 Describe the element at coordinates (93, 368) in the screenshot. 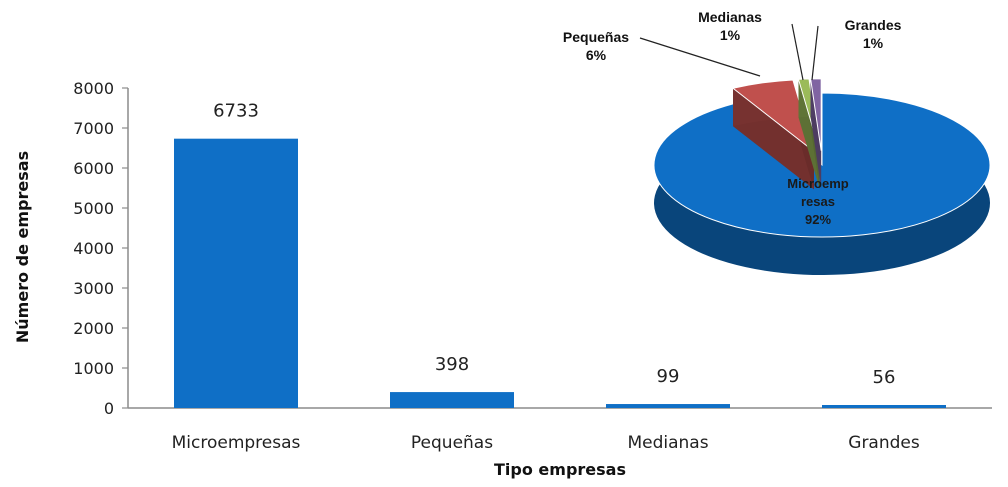

I see `y-tick-label: 1000` at that location.